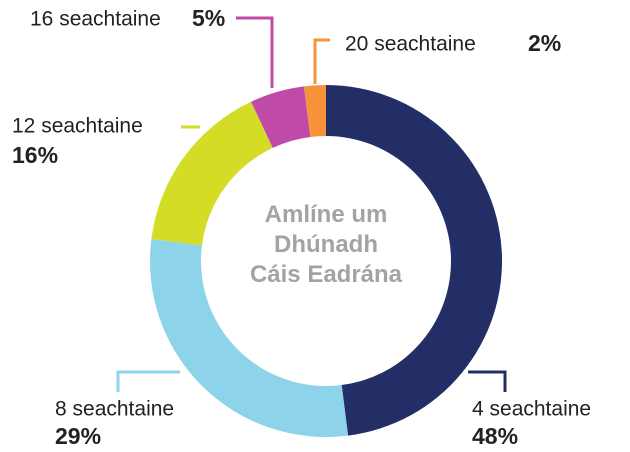  Describe the element at coordinates (35, 155) in the screenshot. I see `value-label: 16%` at that location.